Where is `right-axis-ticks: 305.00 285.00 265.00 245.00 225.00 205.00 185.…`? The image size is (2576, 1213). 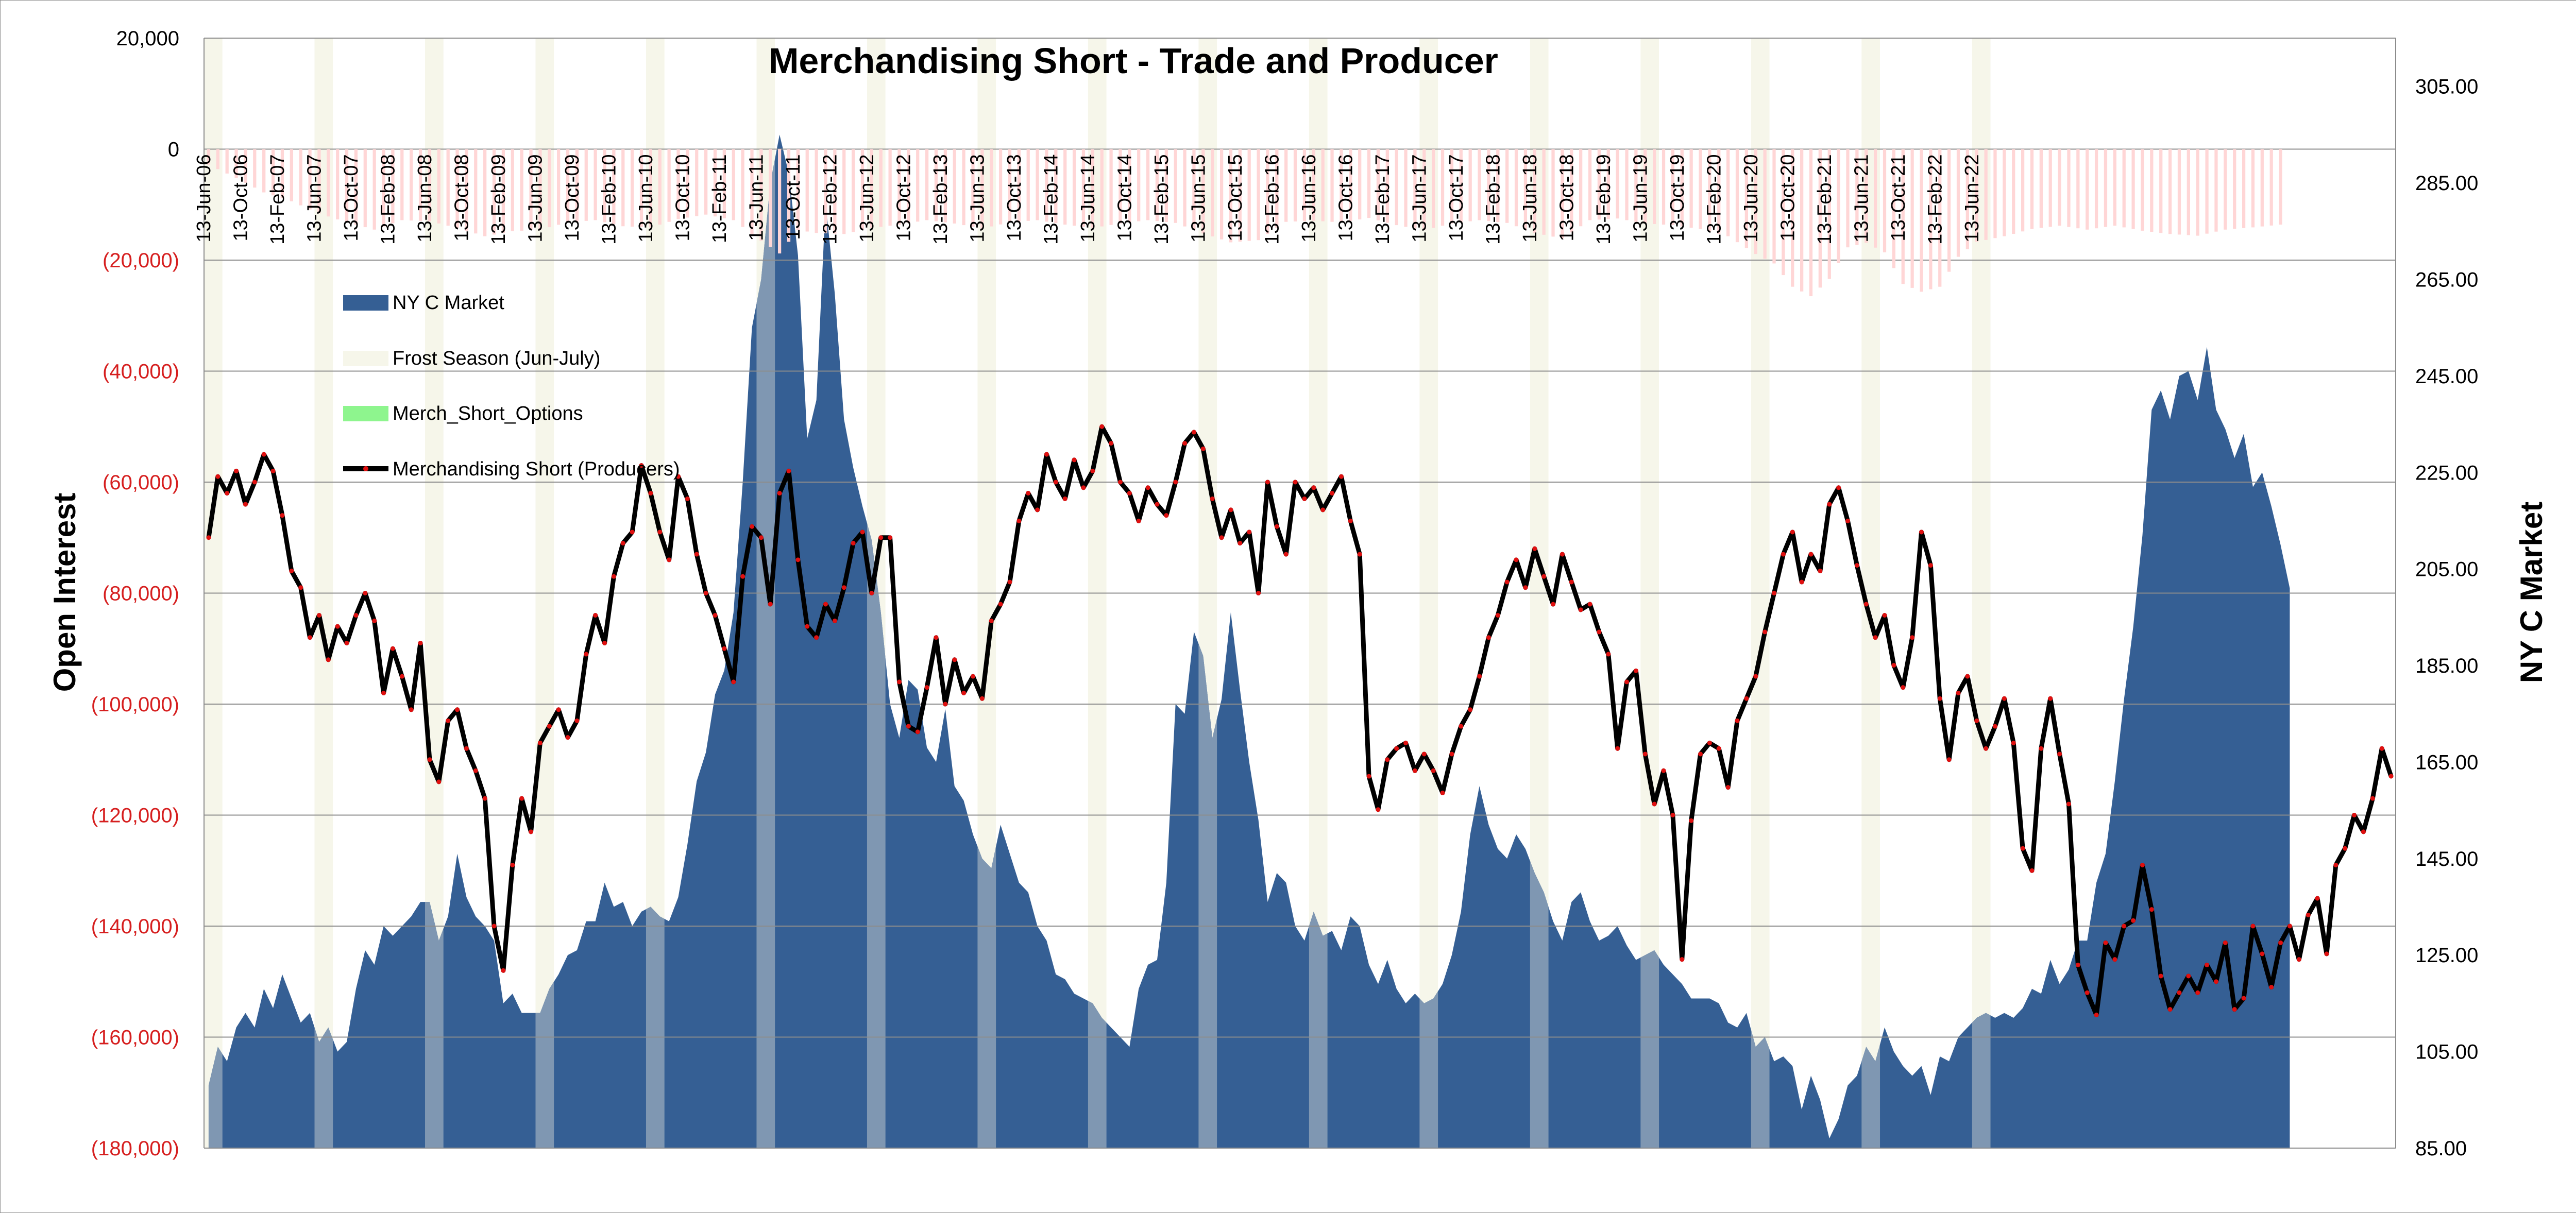
right-axis-ticks: 305.00 285.00 265.00 245.00 225.00 205.00 185.… is located at coordinates (2446, 618).